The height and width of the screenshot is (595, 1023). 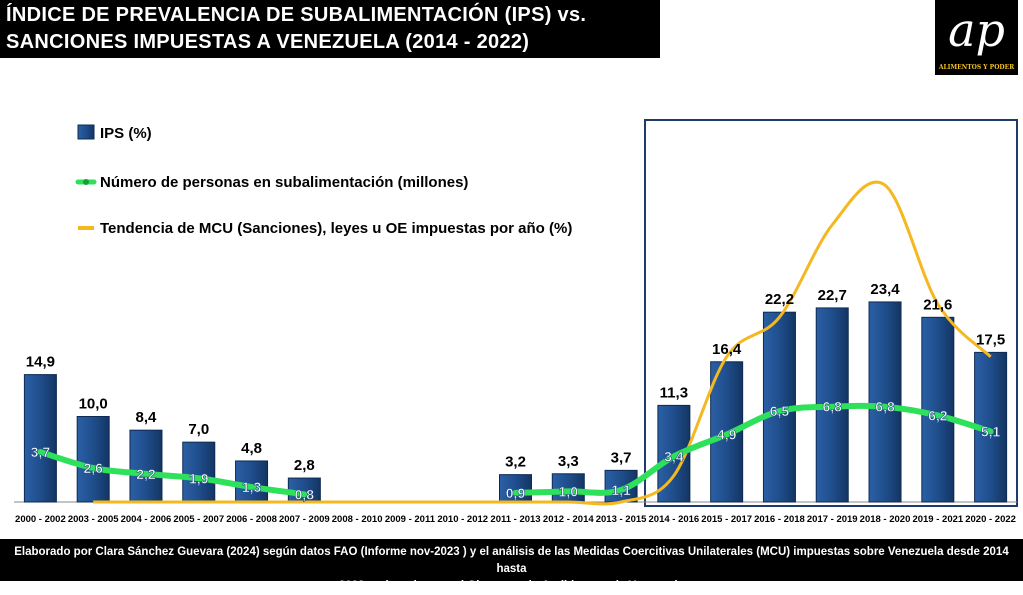 I want to click on bar-label-5: 2,8, so click(x=304, y=465).